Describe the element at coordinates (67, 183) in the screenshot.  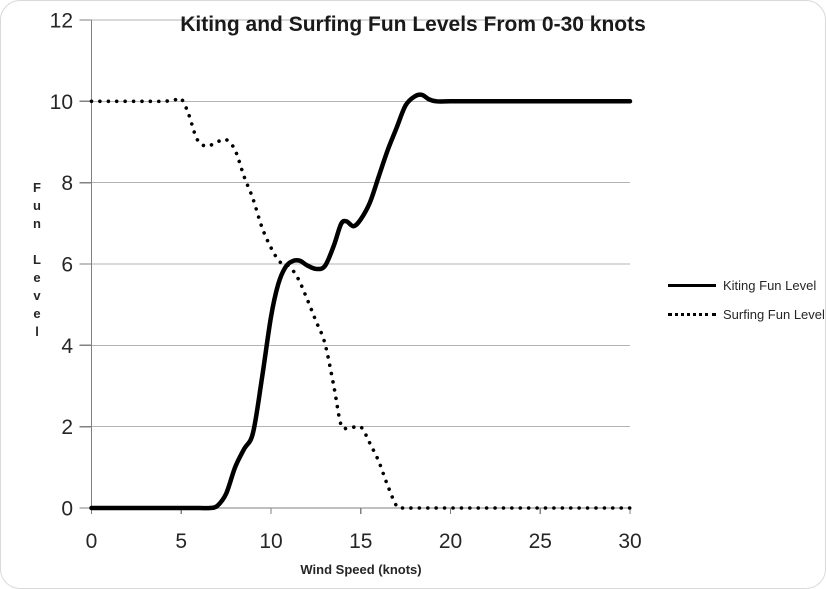
I see `y-tick-label: 8` at that location.